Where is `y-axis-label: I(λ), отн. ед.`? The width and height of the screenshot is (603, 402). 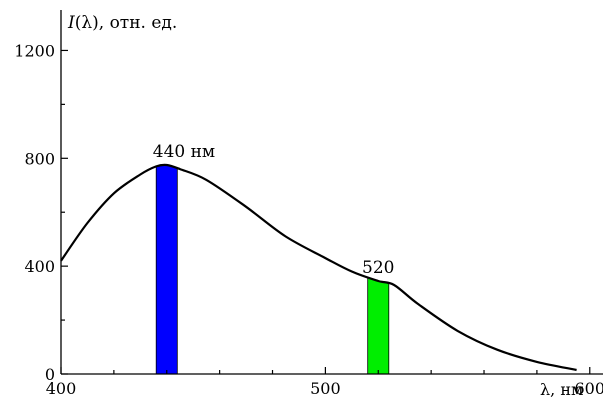 y-axis-label: I(λ), отн. ед. is located at coordinates (122, 23).